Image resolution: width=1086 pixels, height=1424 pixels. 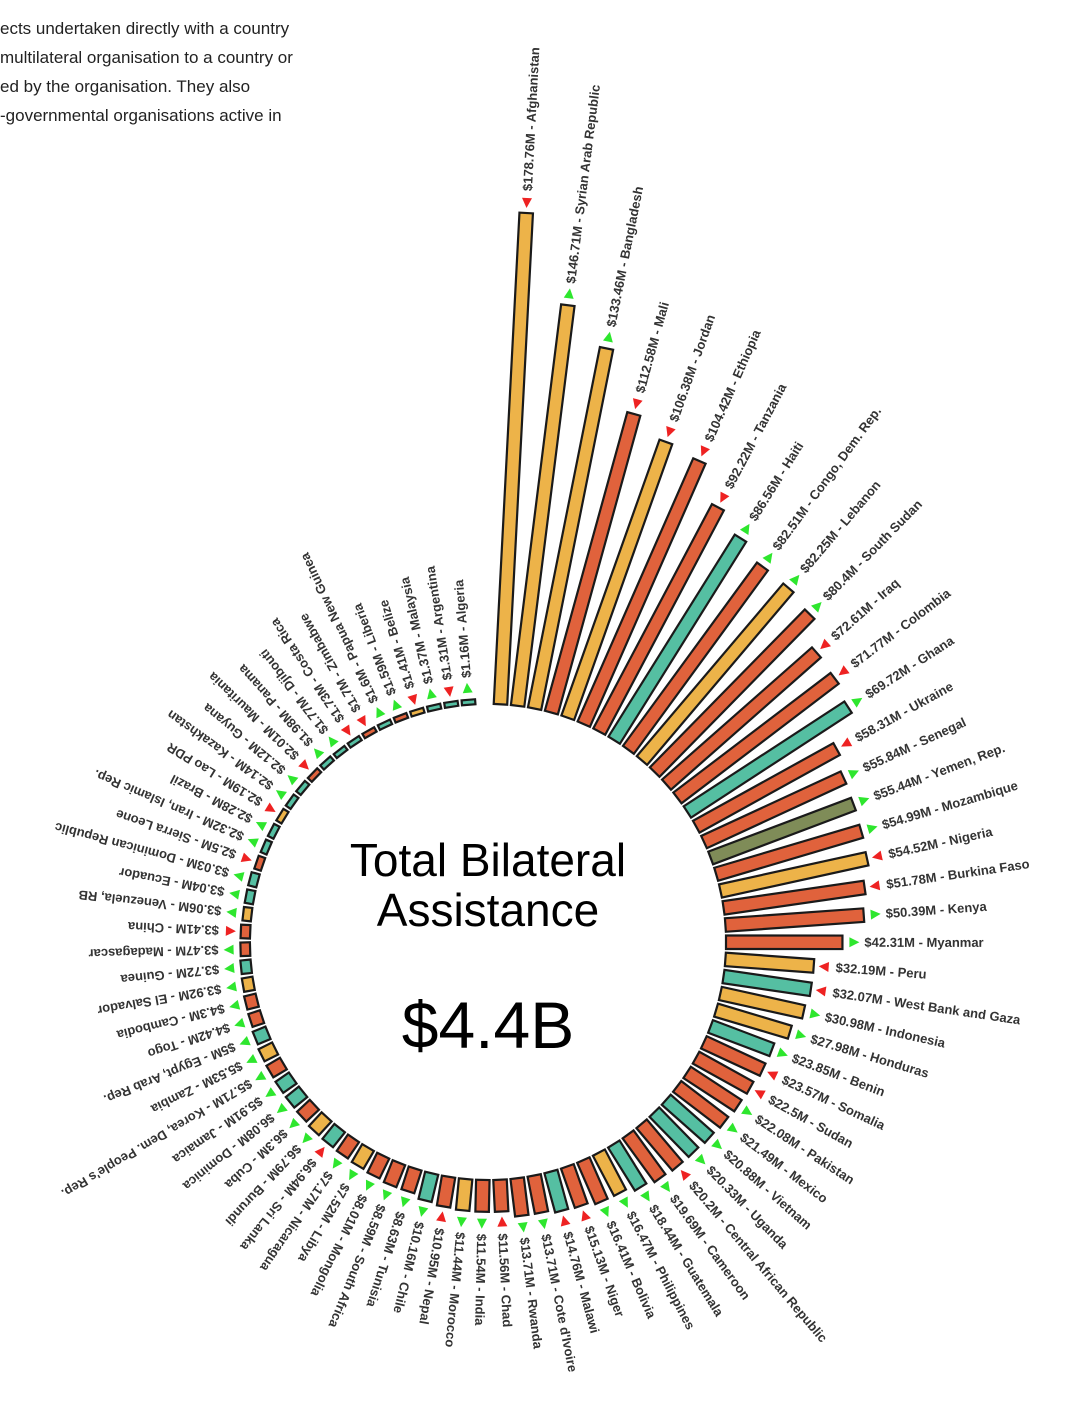 What do you see at coordinates (240, 1022) in the screenshot?
I see `trend-up-icon-togo` at bounding box center [240, 1022].